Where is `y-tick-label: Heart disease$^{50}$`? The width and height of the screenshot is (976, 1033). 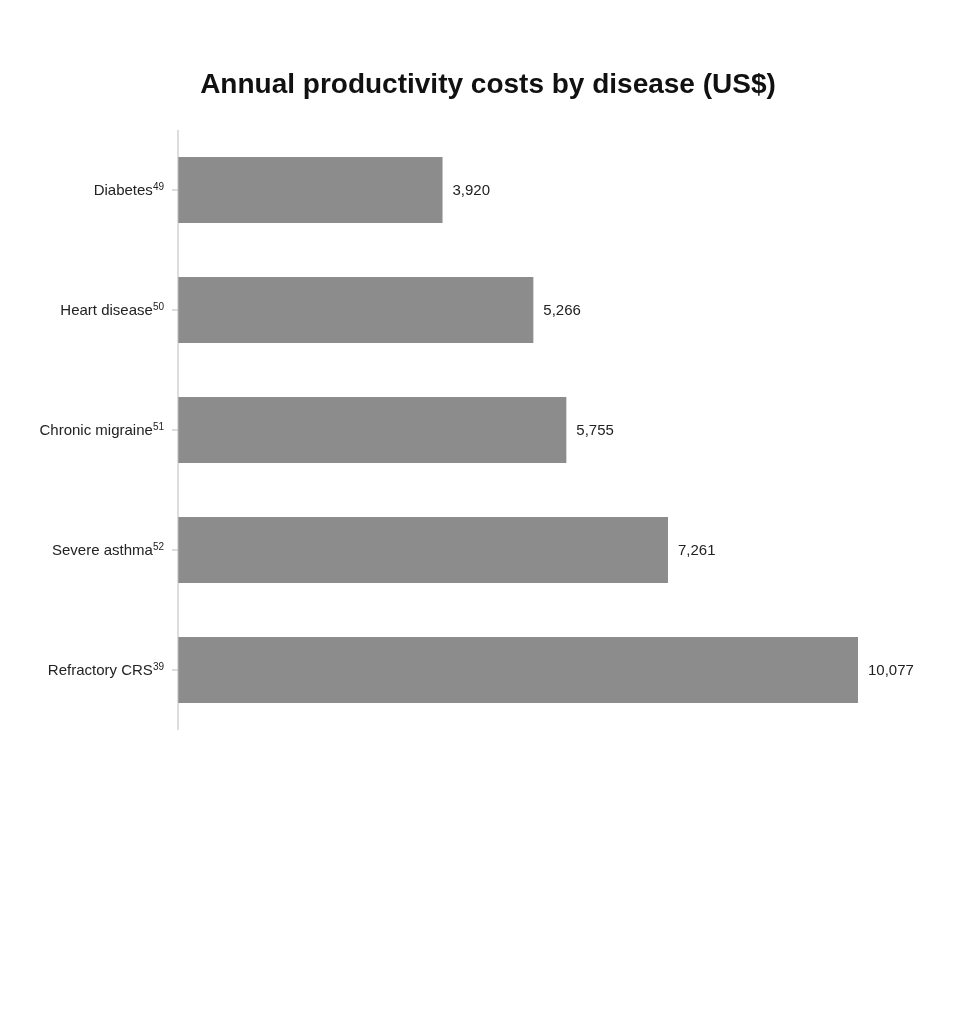 y-tick-label: Heart disease$^{50}$ is located at coordinates (112, 309).